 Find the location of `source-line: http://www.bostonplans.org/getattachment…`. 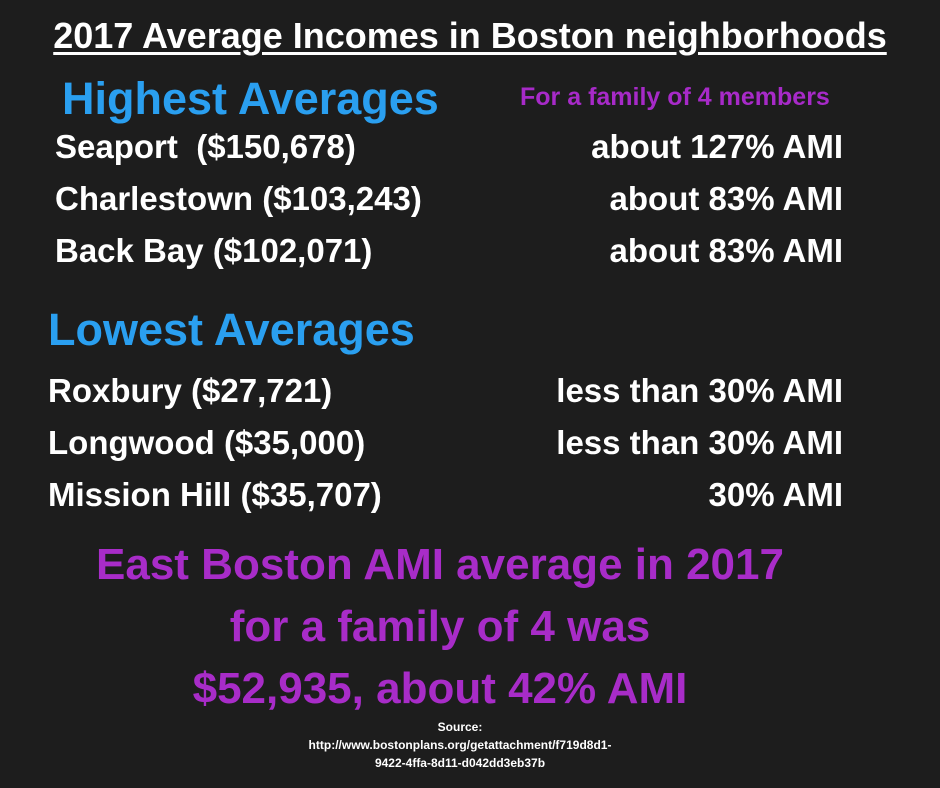

source-line: http://www.bostonplans.org/getattachment… is located at coordinates (460, 745).